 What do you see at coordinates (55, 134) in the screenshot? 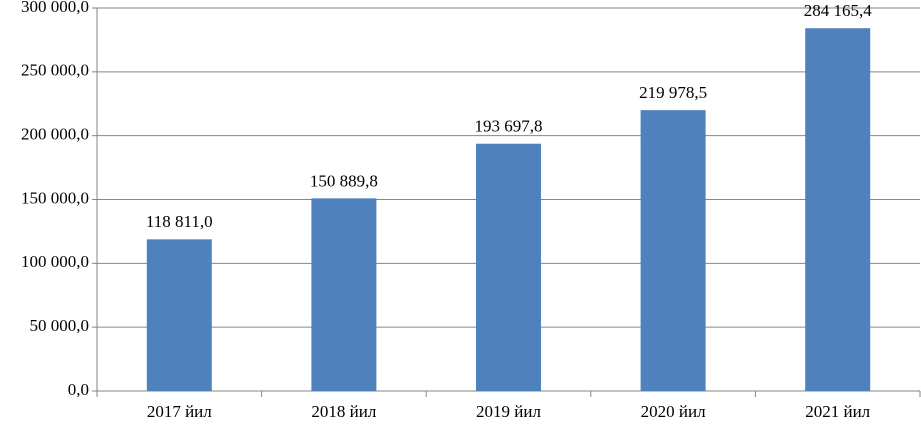
I see `y-tick-label: 200 000,0` at bounding box center [55, 134].